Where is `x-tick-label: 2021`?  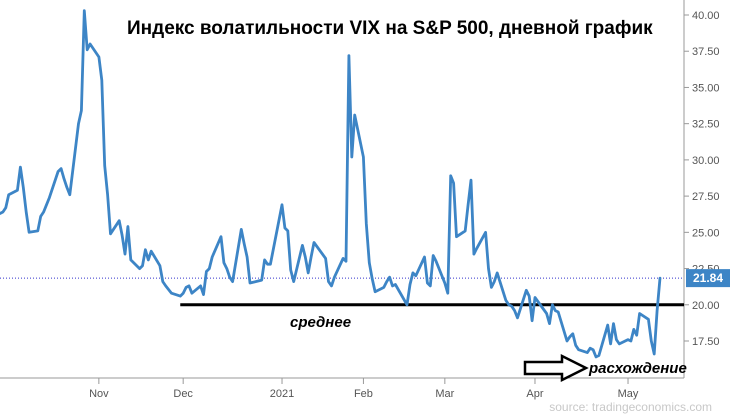 x-tick-label: 2021 is located at coordinates (282, 394).